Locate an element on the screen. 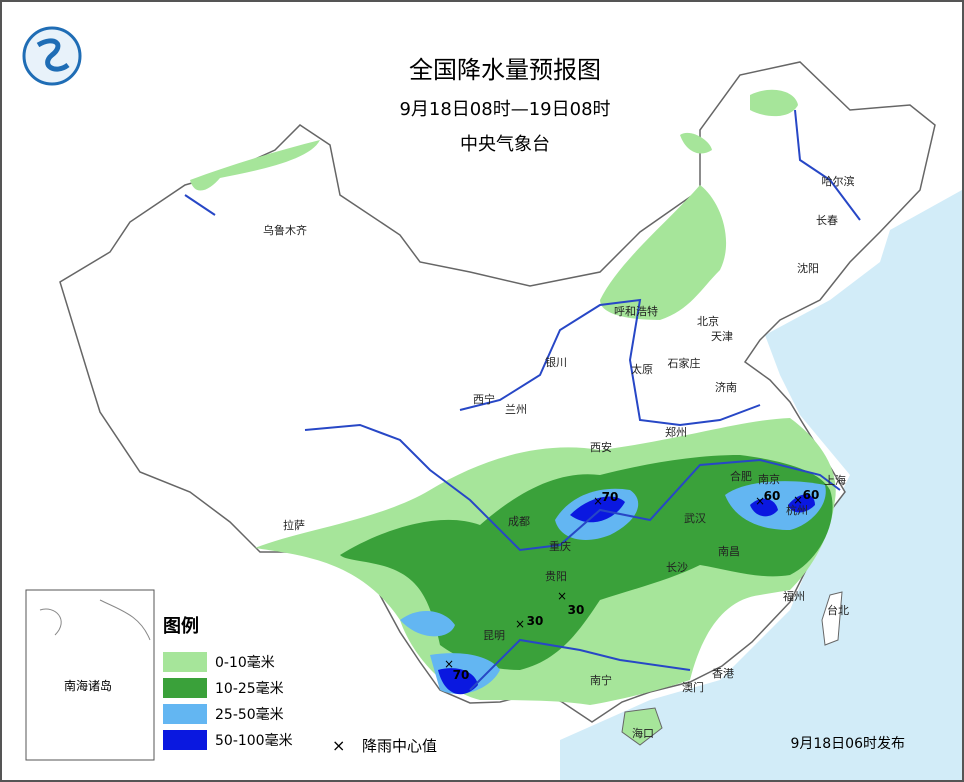 The width and height of the screenshot is (964, 782). legend-center-label: 降雨中心值 is located at coordinates (399, 746).